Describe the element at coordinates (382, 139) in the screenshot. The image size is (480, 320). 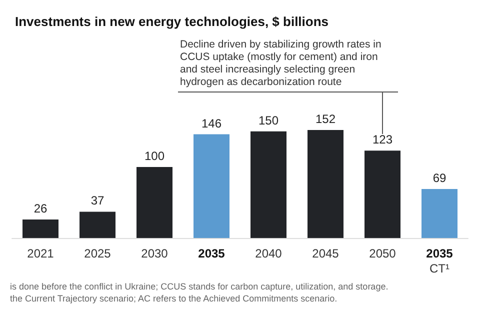
I see `data-label: 123` at that location.